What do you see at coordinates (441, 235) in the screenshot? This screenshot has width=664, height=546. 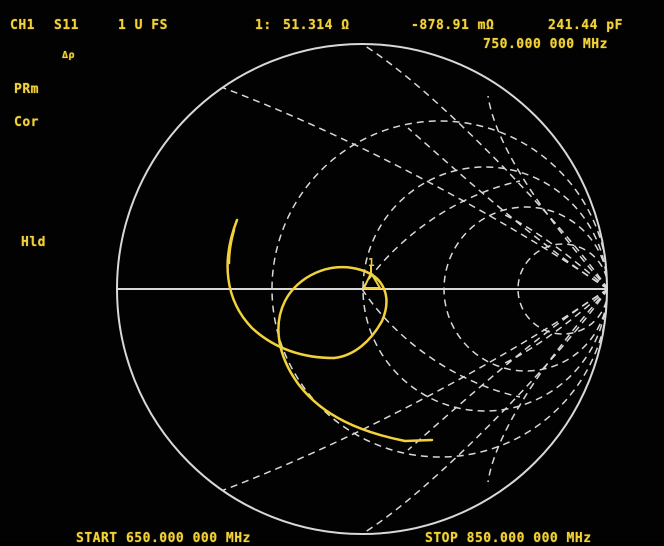 I see `inner-reactance-arc` at bounding box center [441, 235].